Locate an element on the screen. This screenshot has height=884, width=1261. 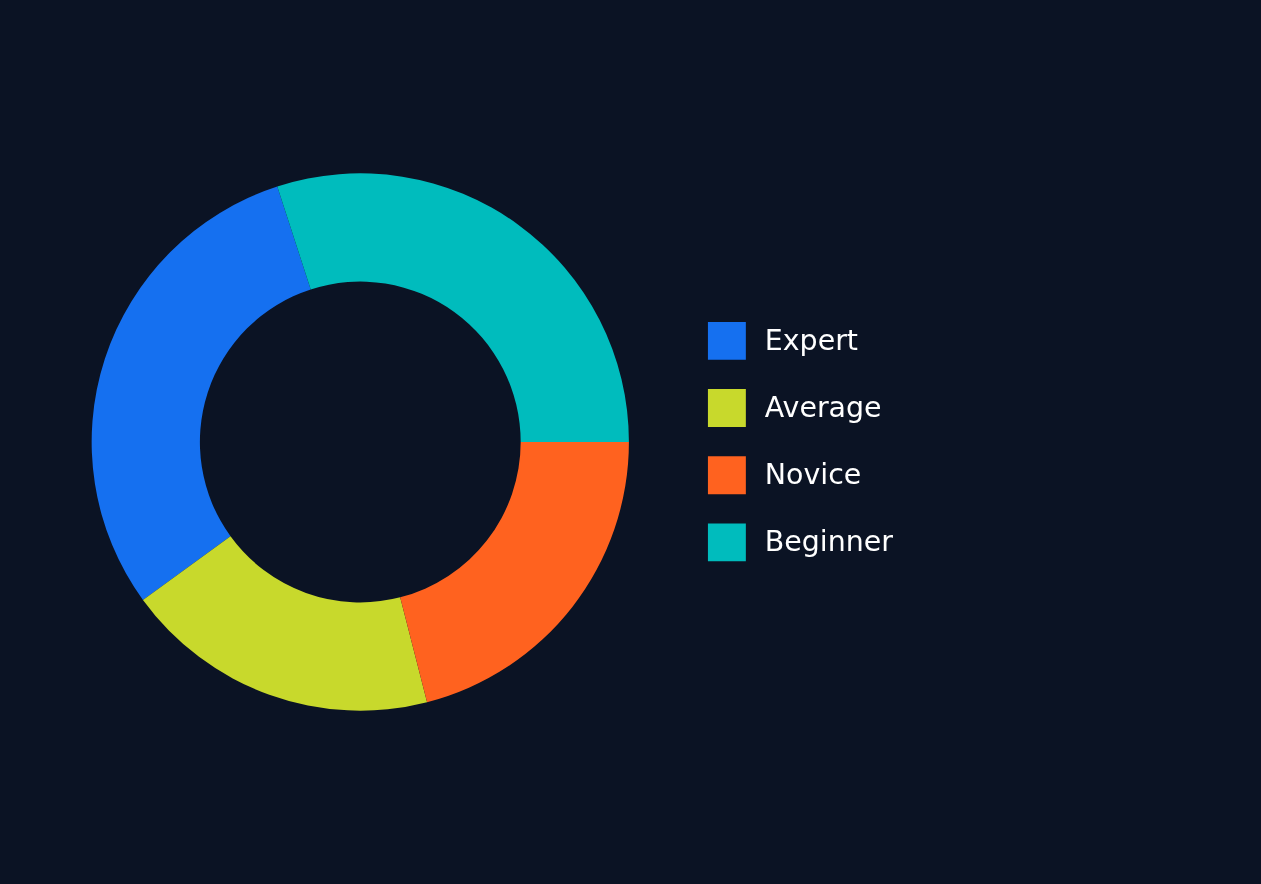
legend-label: Beginner is located at coordinates (829, 542).